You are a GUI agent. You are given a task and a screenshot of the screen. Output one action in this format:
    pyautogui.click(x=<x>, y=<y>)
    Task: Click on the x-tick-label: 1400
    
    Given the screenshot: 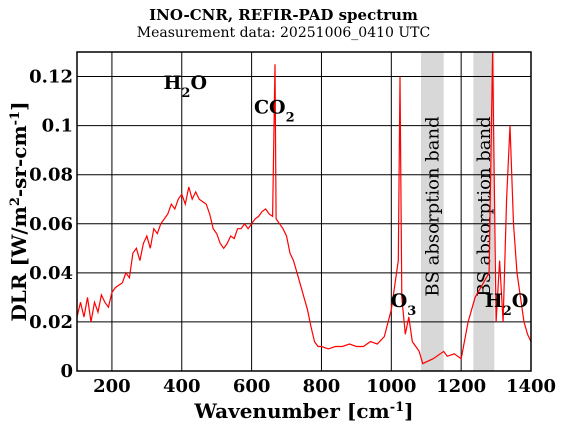 What is the action you would take?
    pyautogui.click(x=531, y=386)
    